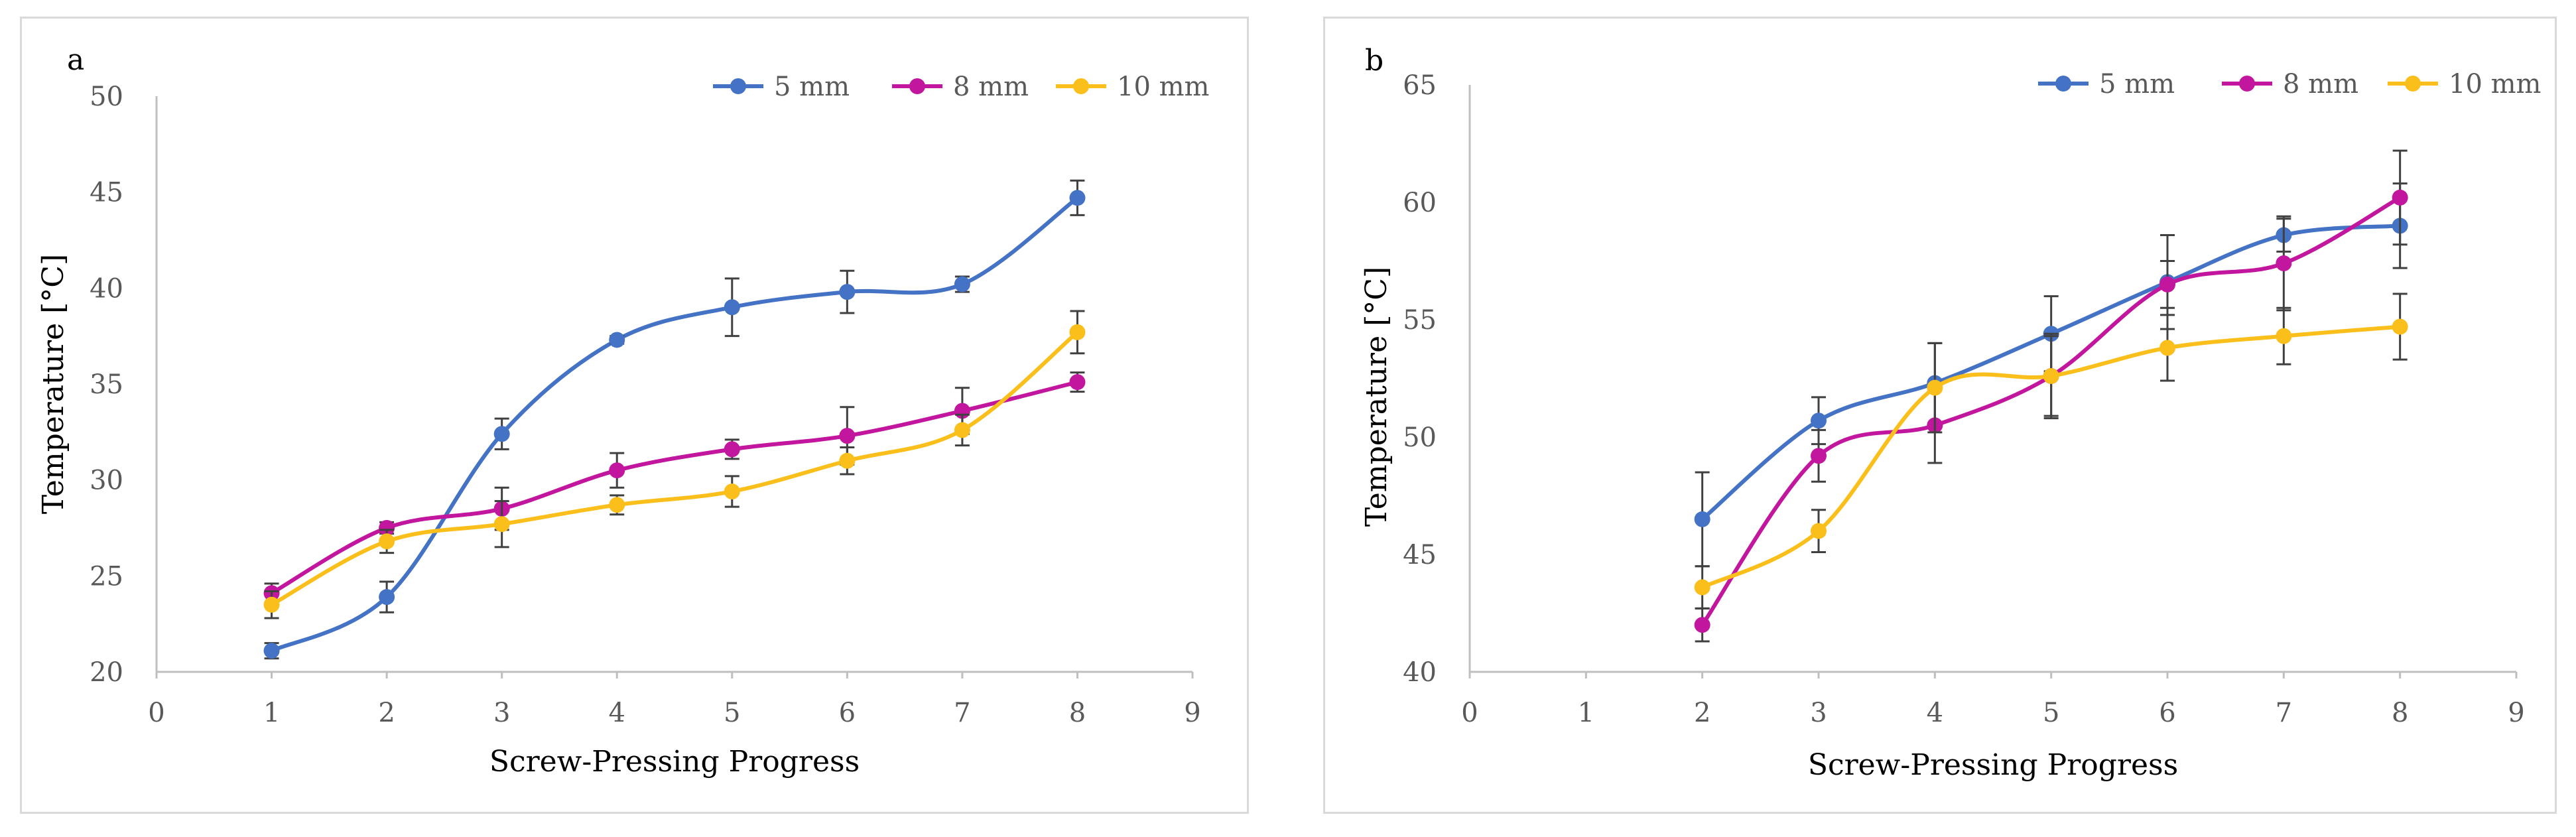 The width and height of the screenshot is (2576, 837). What do you see at coordinates (107, 576) in the screenshot?
I see `y-tick-label: 25` at bounding box center [107, 576].